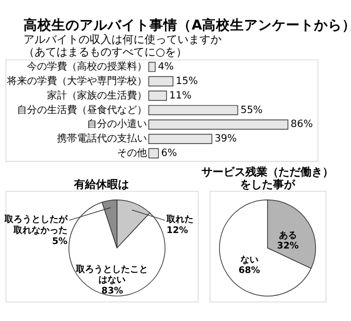 Image resolution: width=351 pixels, height=321 pixels. Describe the element at coordinates (112, 291) in the screenshot. I see `data-label: 83%` at that location.